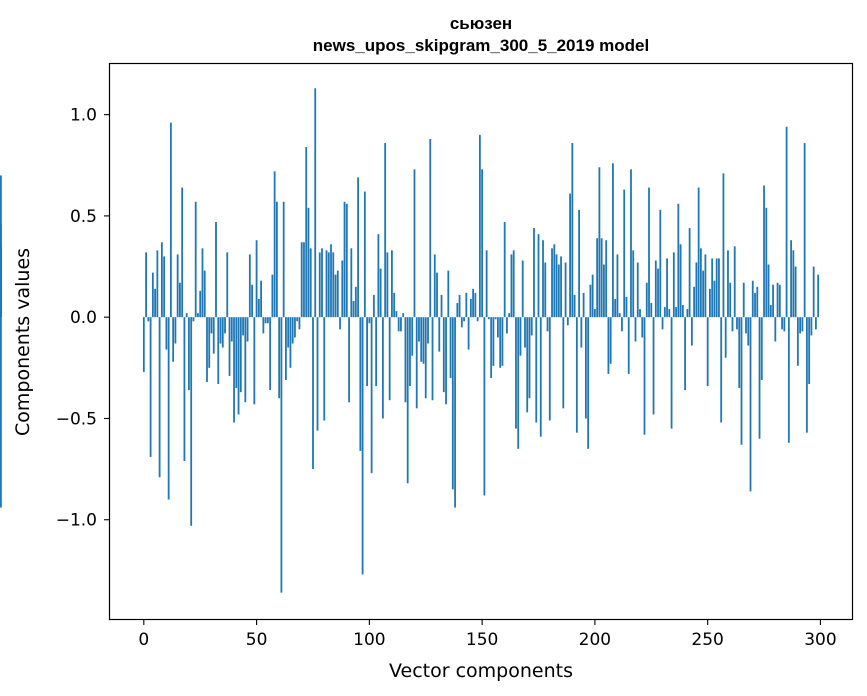  I want to click on x-tick-label: 300, so click(820, 640).